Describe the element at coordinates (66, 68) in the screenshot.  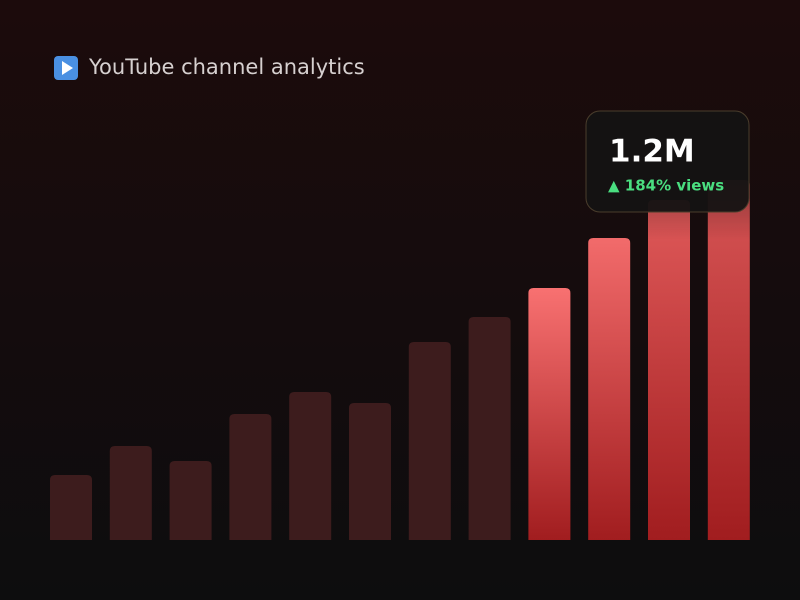
I see `title-icon` at that location.